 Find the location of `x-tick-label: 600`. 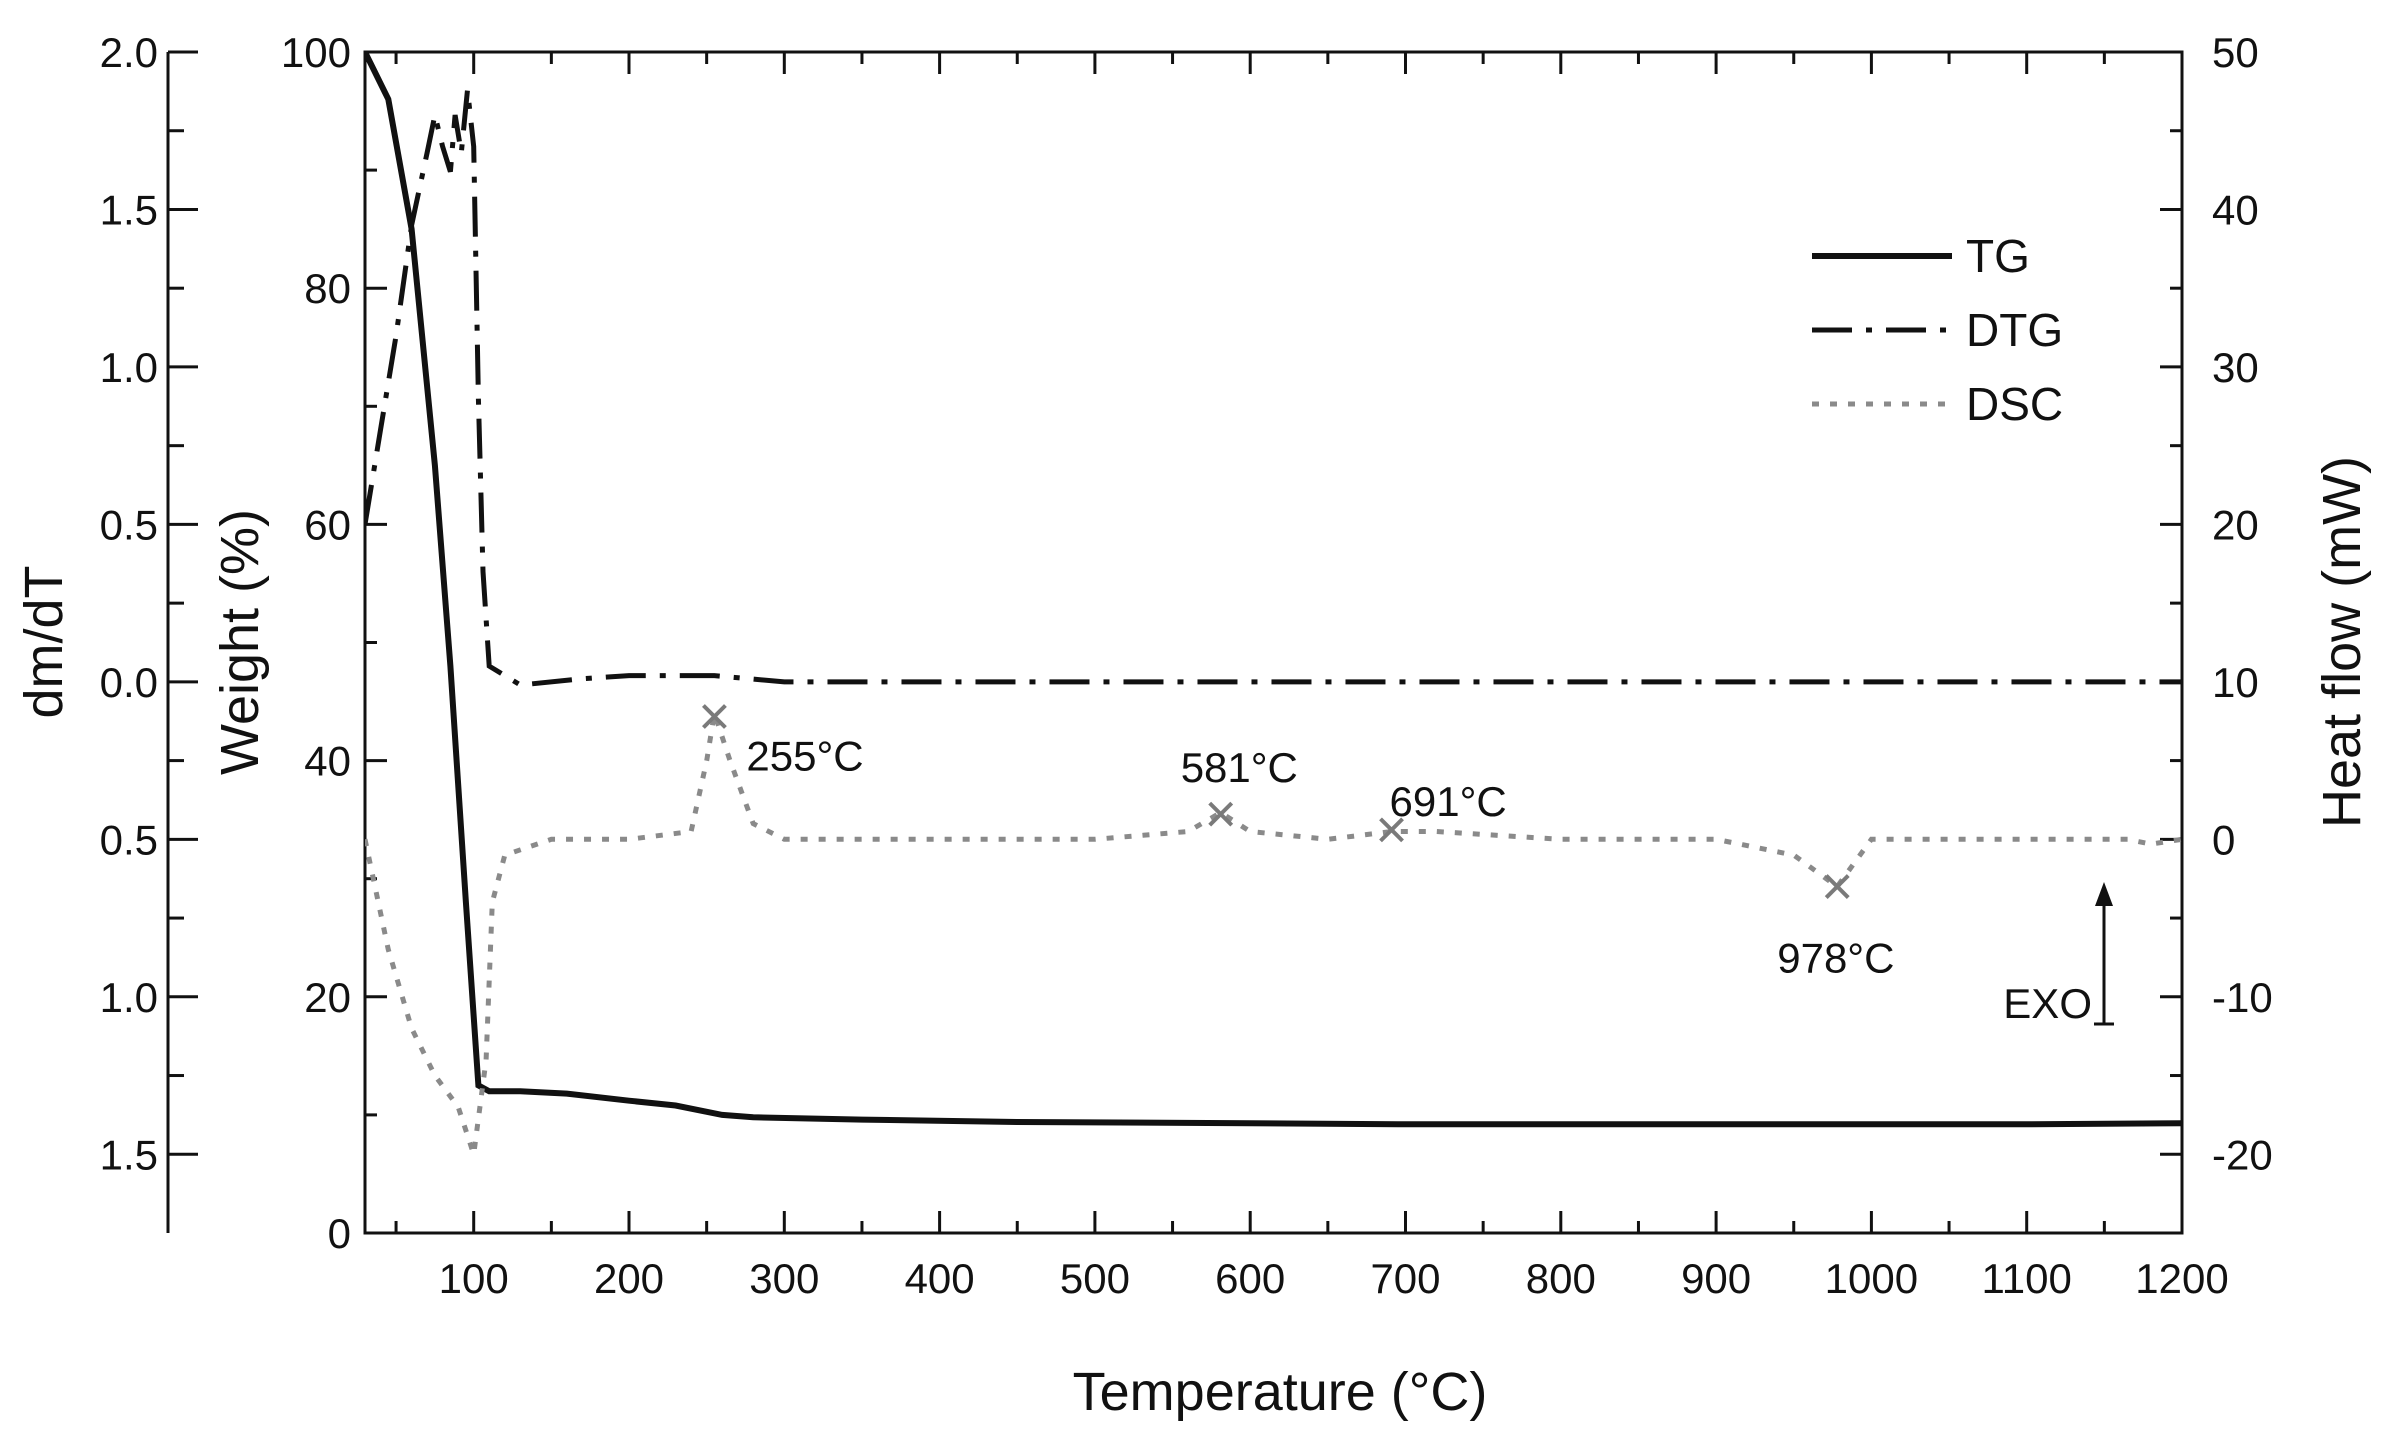

x-tick-label: 600 is located at coordinates (1250, 1278).